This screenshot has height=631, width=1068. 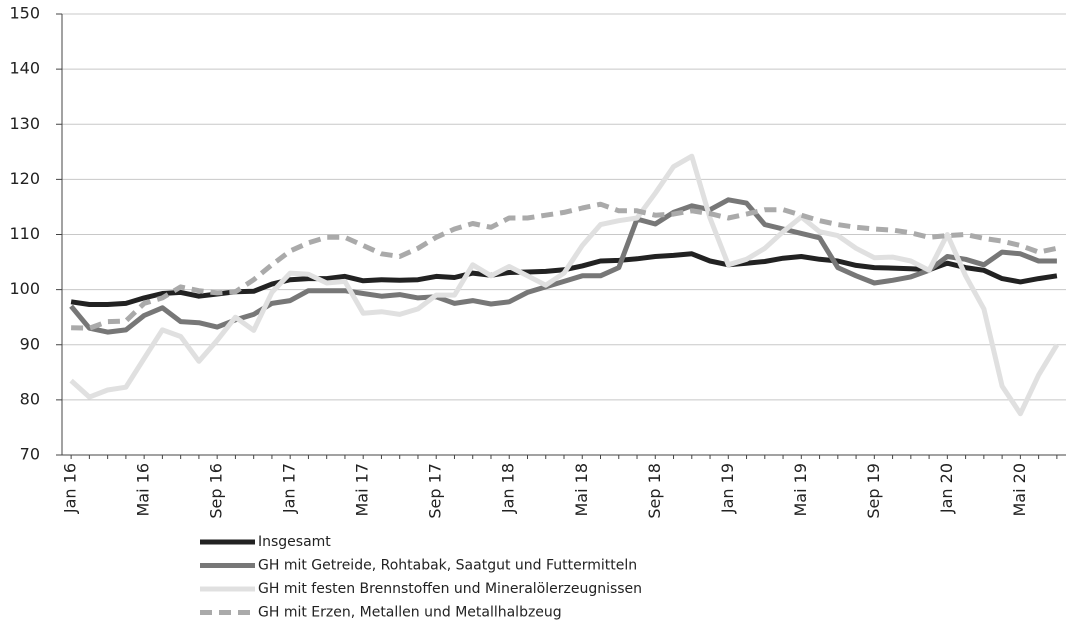 I want to click on y-tick-label: 140, so click(x=24, y=68).